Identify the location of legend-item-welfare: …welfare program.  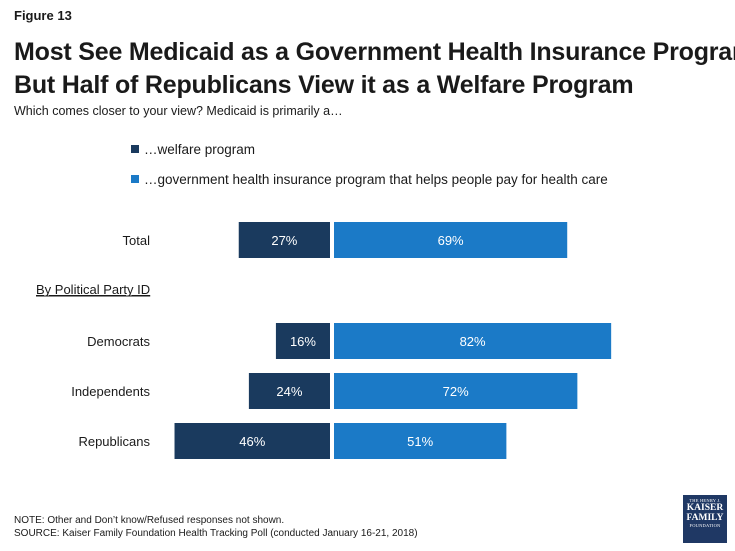
(369, 149).